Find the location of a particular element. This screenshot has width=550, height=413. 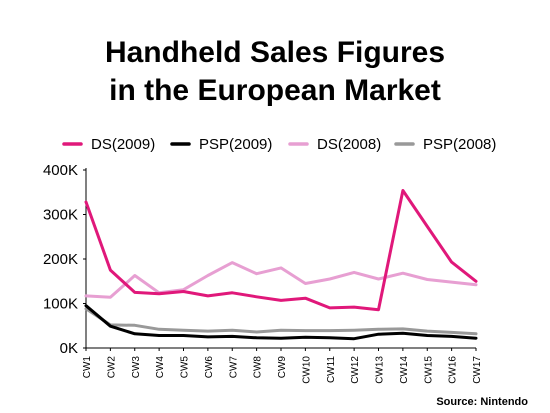

x-tick-label: CW17 is located at coordinates (477, 370).